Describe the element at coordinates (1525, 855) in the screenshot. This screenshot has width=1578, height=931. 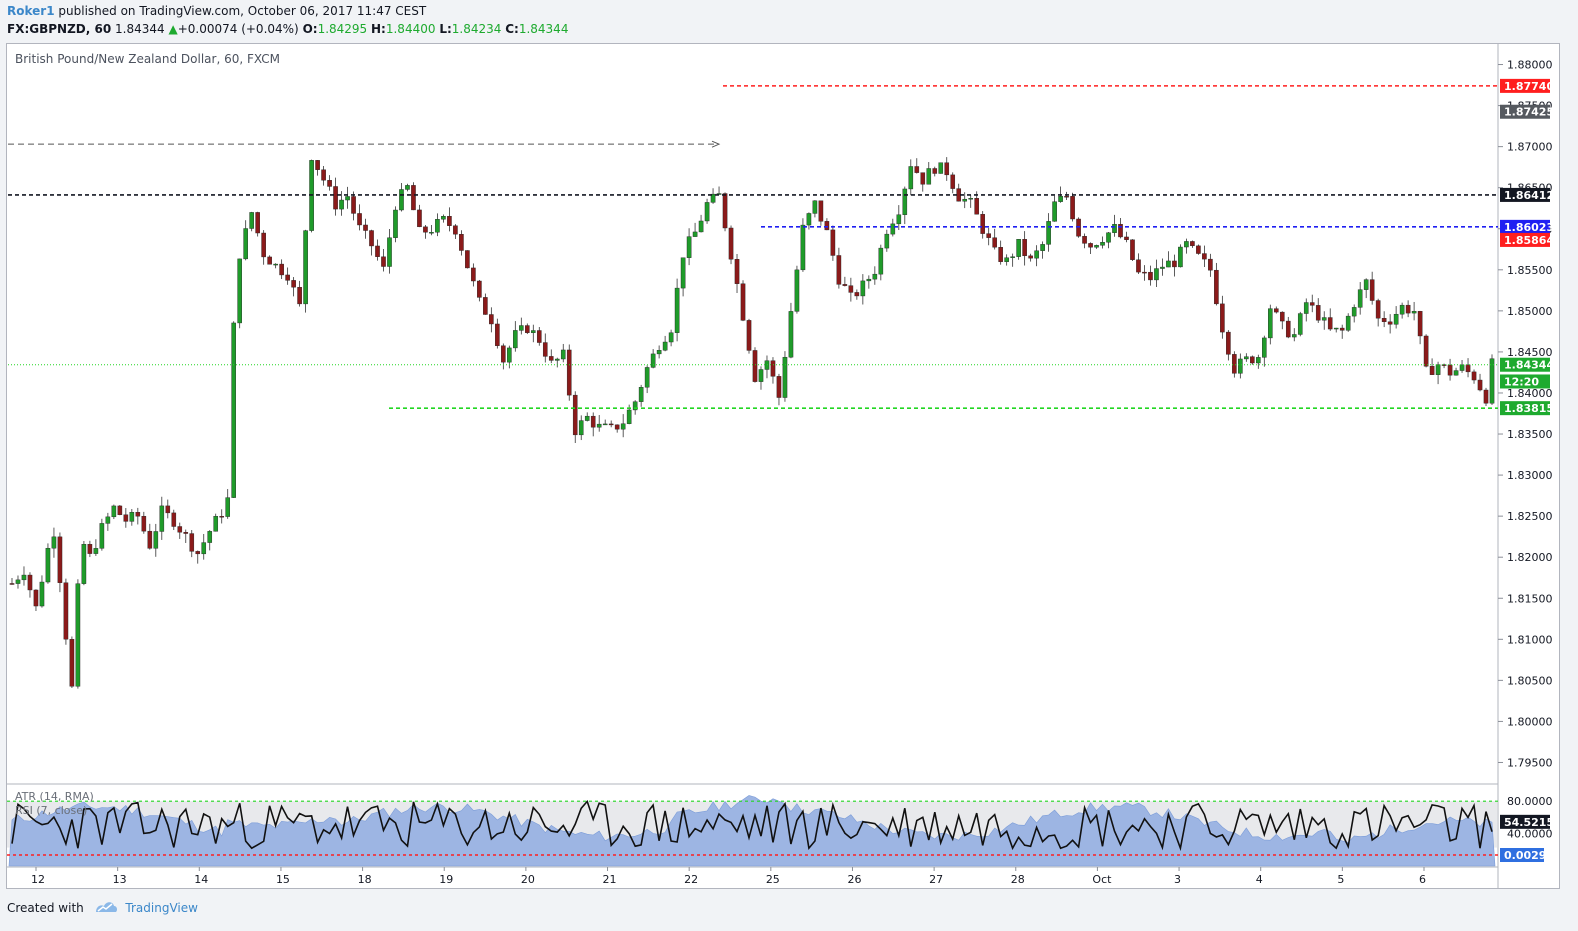
I see `atr-value-tag: 0.0029` at that location.